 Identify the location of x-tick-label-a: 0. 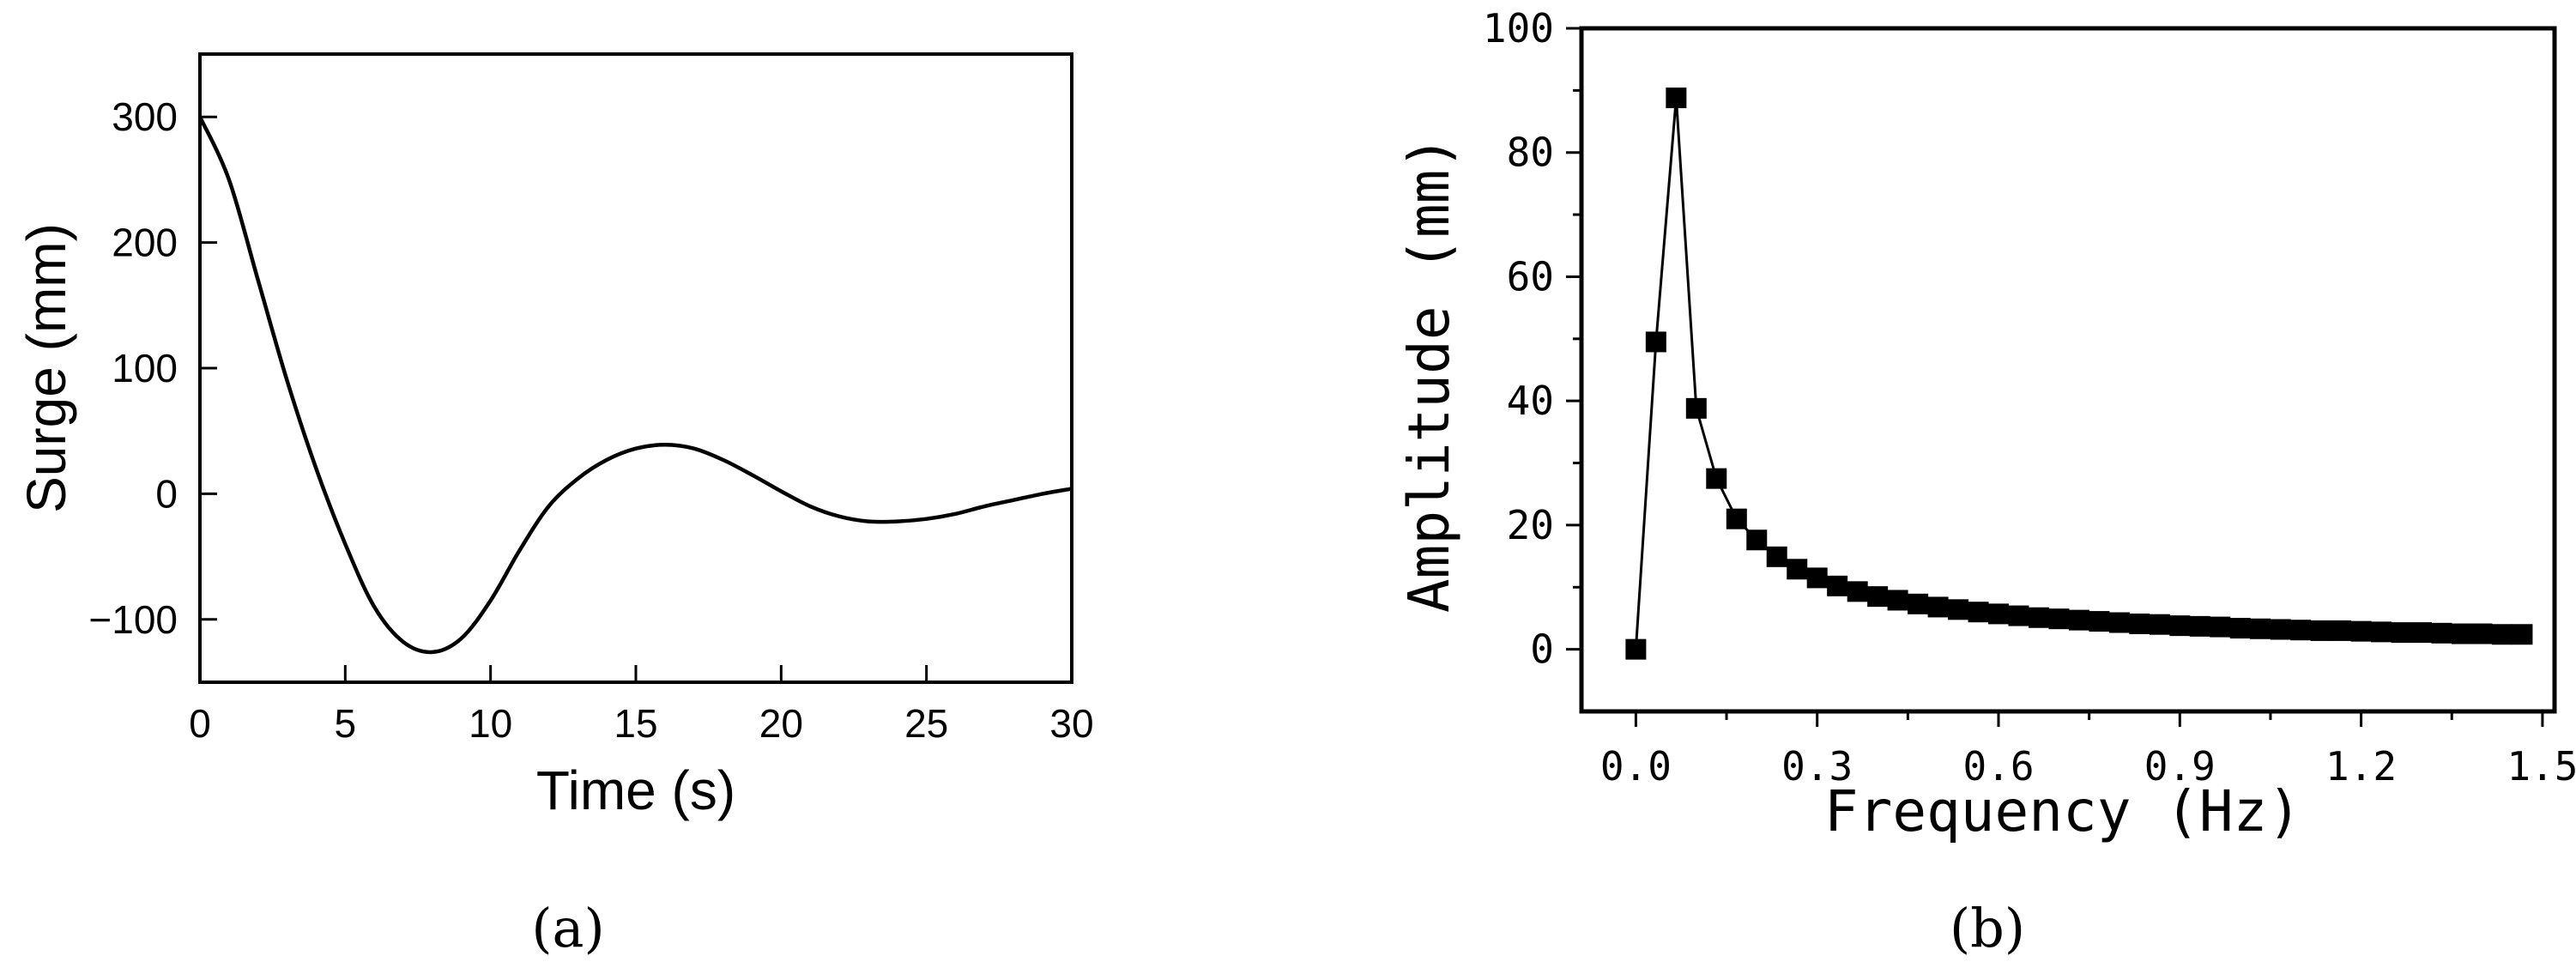
(200, 723).